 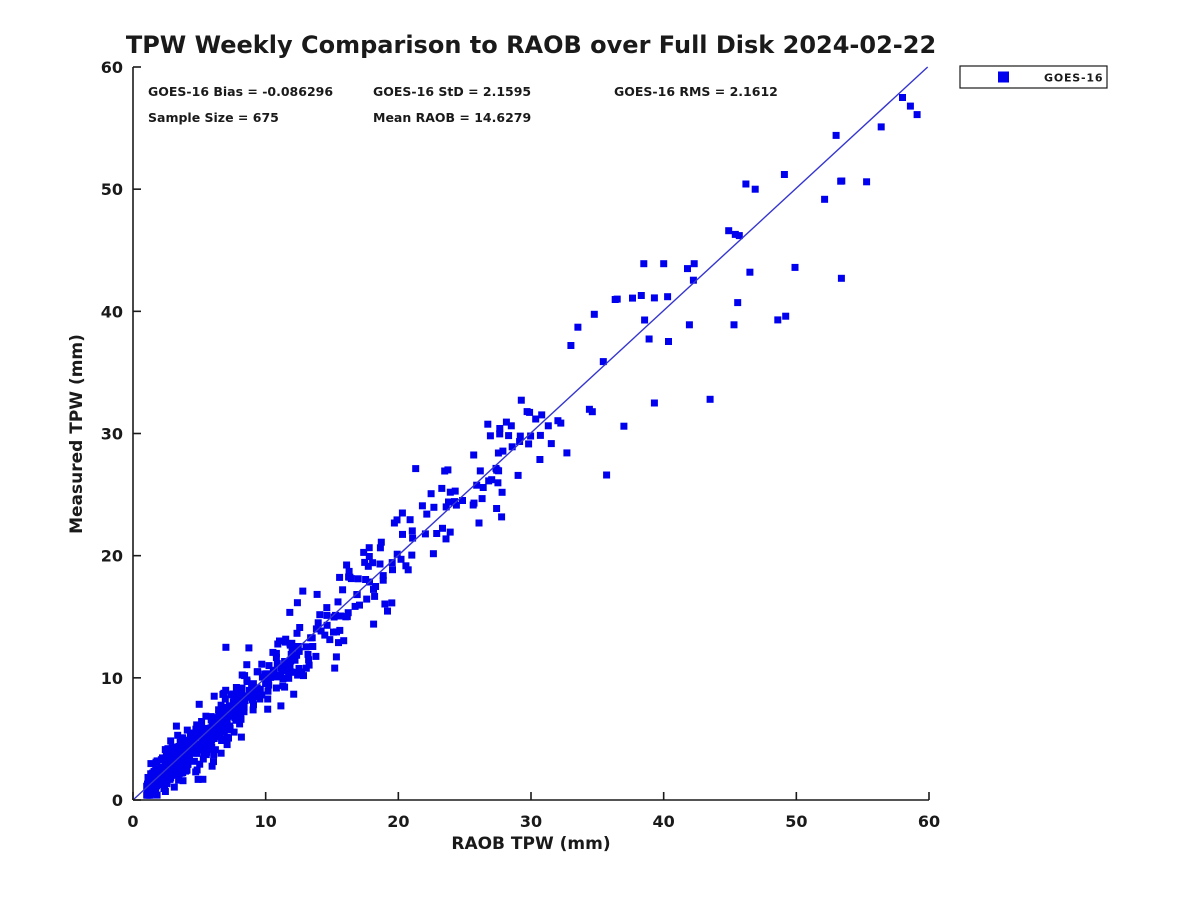 What do you see at coordinates (77, 434) in the screenshot?
I see `y-axis-label: Measured TPW (mm)` at bounding box center [77, 434].